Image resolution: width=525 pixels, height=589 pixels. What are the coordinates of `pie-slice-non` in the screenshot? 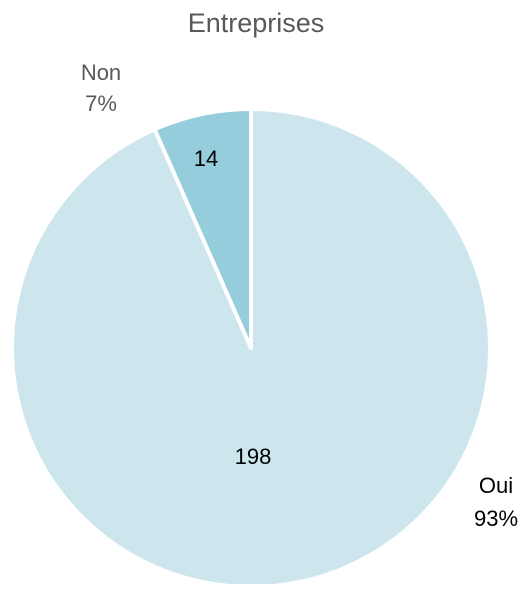 It's located at (202, 228).